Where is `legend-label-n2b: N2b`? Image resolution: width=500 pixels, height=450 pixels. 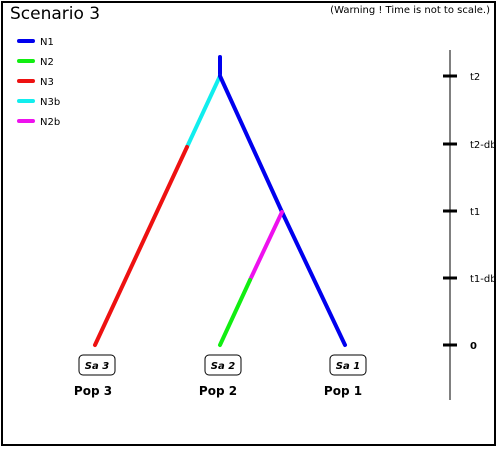
legend-label-n2b: N2b is located at coordinates (50, 122).